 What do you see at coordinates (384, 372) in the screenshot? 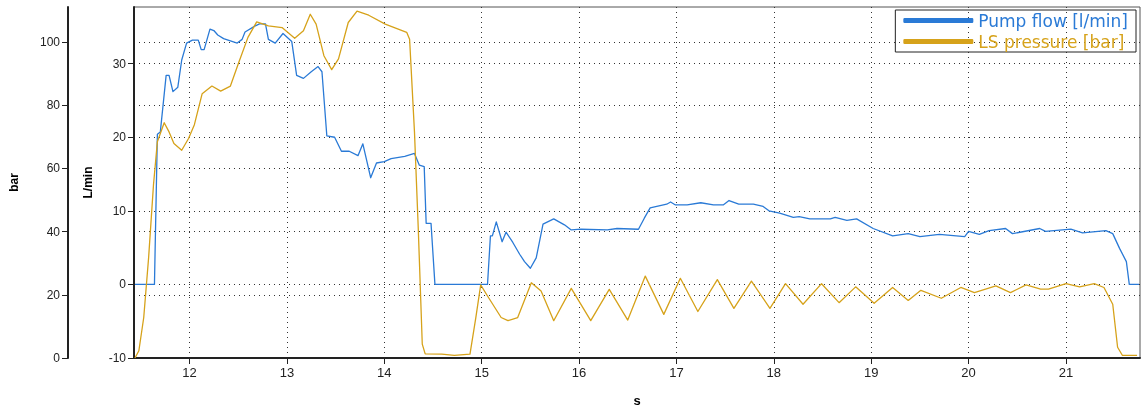
I see `x-tick-label: 14` at bounding box center [384, 372].